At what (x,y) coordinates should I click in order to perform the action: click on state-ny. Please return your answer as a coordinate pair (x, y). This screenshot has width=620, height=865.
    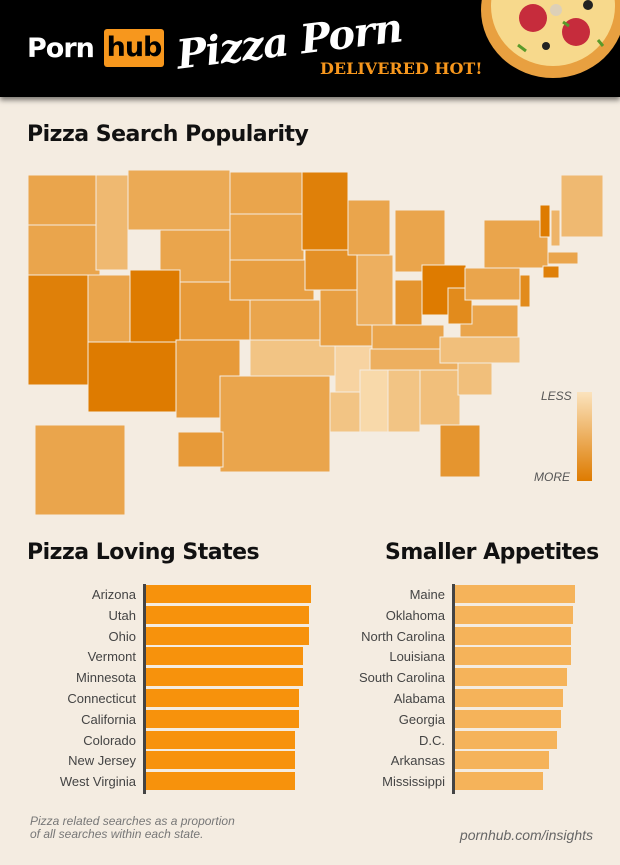
    Looking at the image, I should click on (516, 244).